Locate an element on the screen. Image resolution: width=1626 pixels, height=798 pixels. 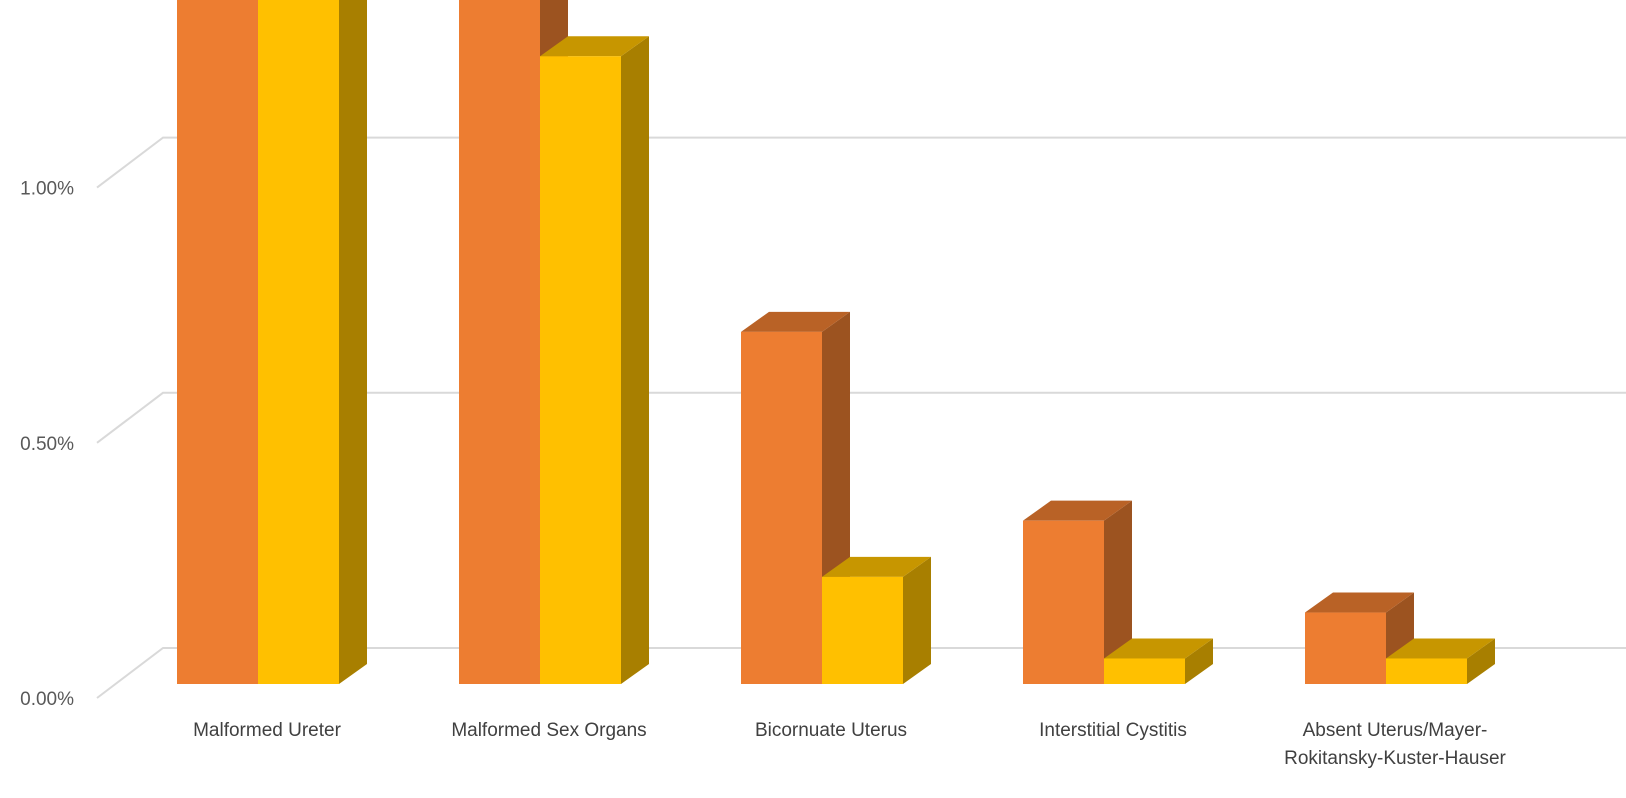
x-tick-label: Malformed Ureter is located at coordinates (267, 730).